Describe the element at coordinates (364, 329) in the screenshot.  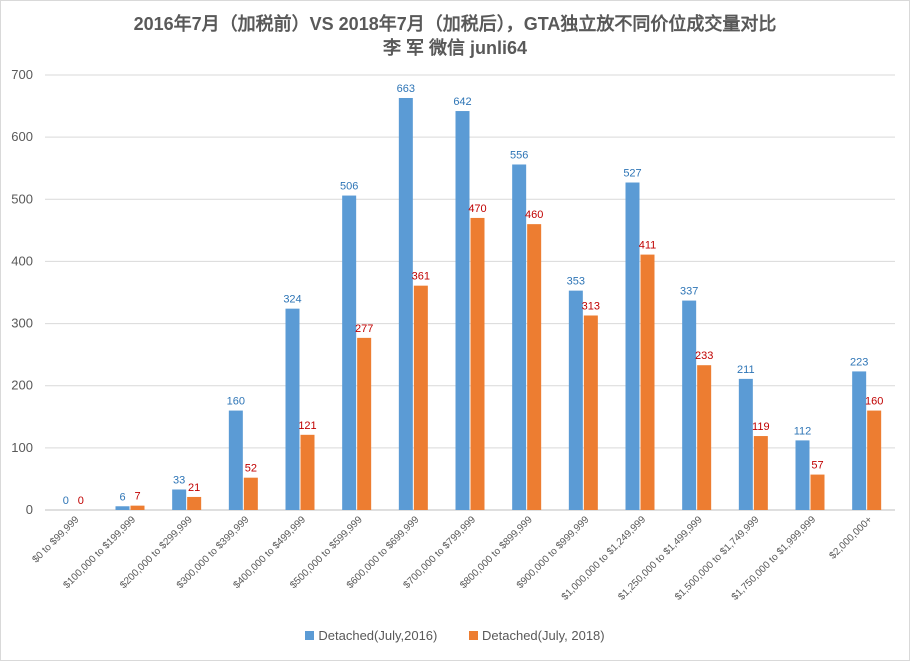
I see `data-label-2018: 277` at that location.